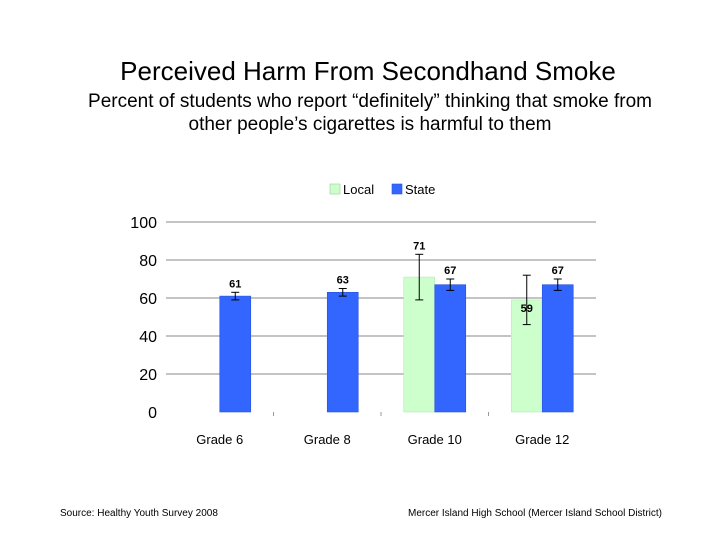 The image size is (720, 540). What do you see at coordinates (420, 189) in the screenshot?
I see `legend-label-state: State` at bounding box center [420, 189].